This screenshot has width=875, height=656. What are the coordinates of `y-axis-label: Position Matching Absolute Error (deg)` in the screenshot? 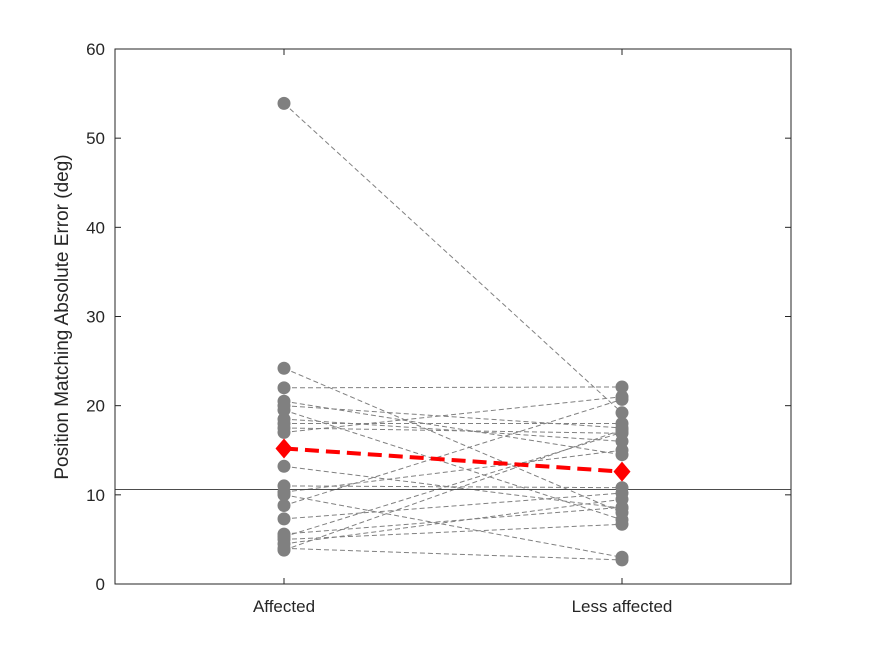 It's located at (62, 316).